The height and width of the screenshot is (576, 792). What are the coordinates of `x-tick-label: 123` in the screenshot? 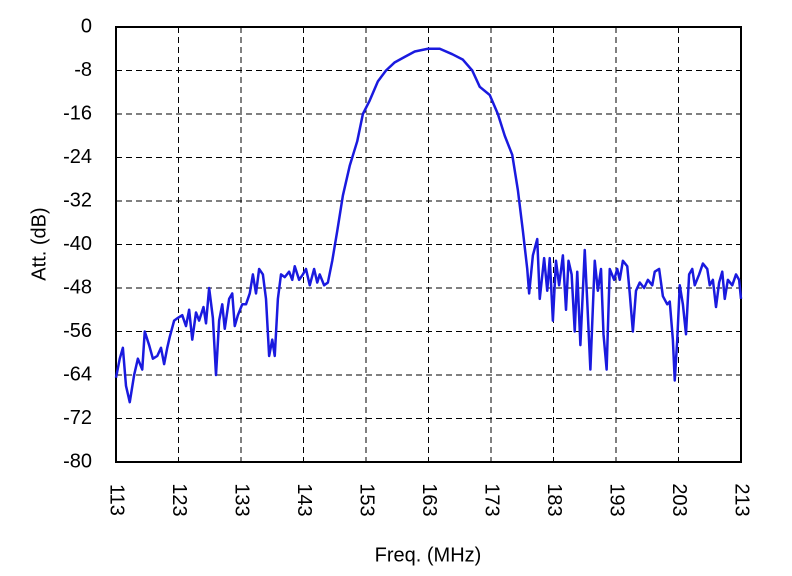 It's located at (179, 499).